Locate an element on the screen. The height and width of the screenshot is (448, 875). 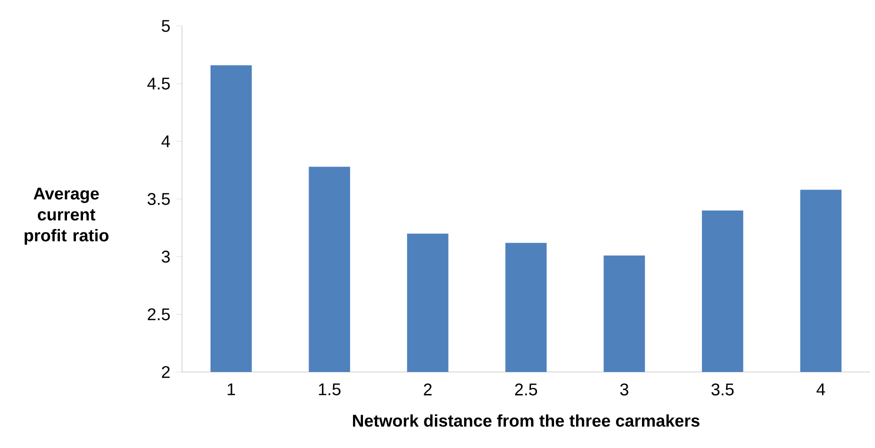
x-tick-label: 2 is located at coordinates (428, 389).